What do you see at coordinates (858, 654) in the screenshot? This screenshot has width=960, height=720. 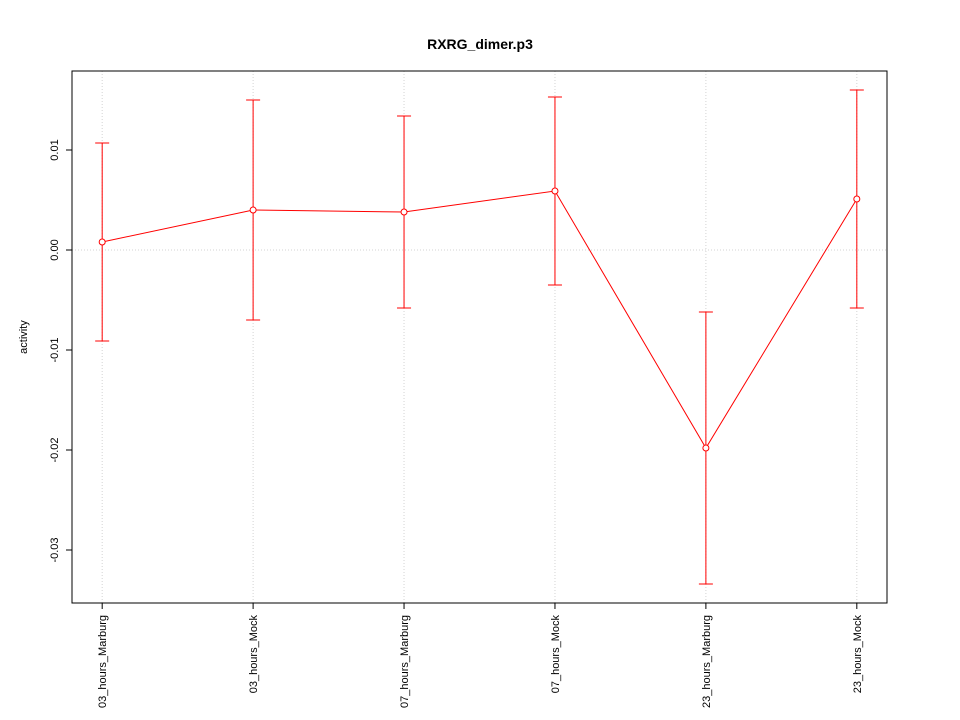 I see `x-tick-label: 23_hours_Mock` at bounding box center [858, 654].